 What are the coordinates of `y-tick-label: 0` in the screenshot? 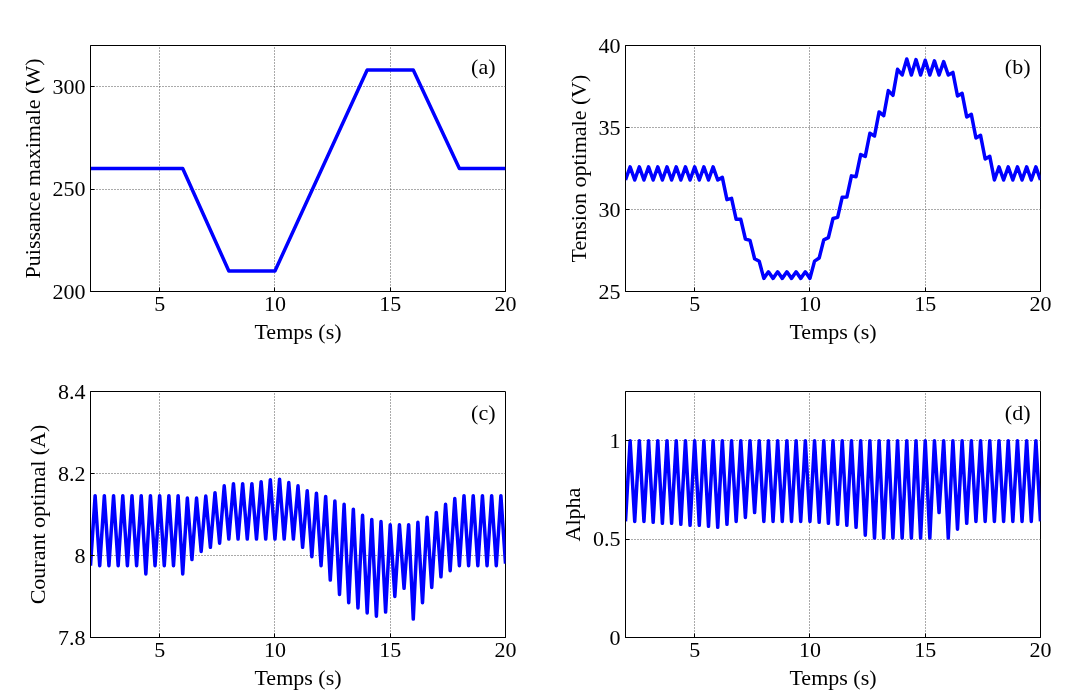 It's located at (615, 637).